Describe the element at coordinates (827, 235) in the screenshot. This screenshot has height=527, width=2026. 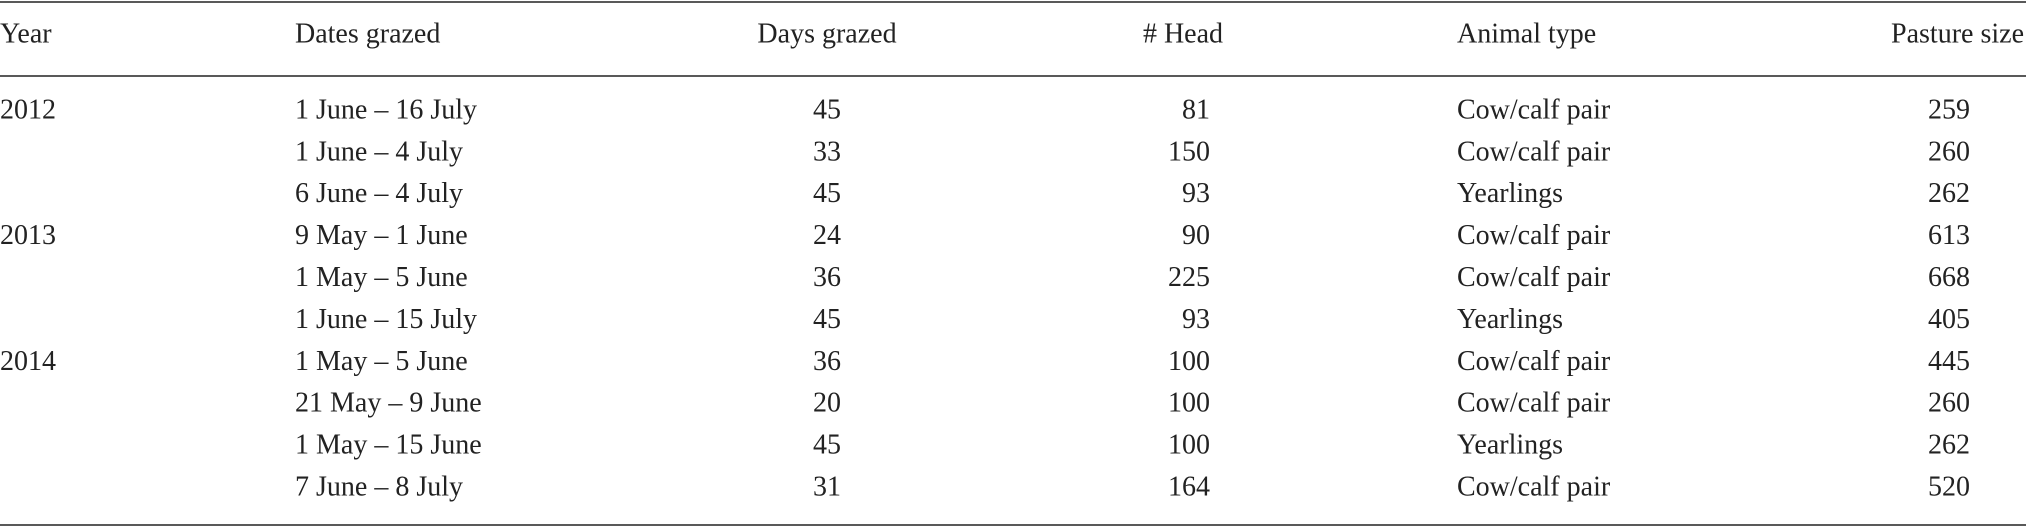
I see `table-cell: 24` at that location.